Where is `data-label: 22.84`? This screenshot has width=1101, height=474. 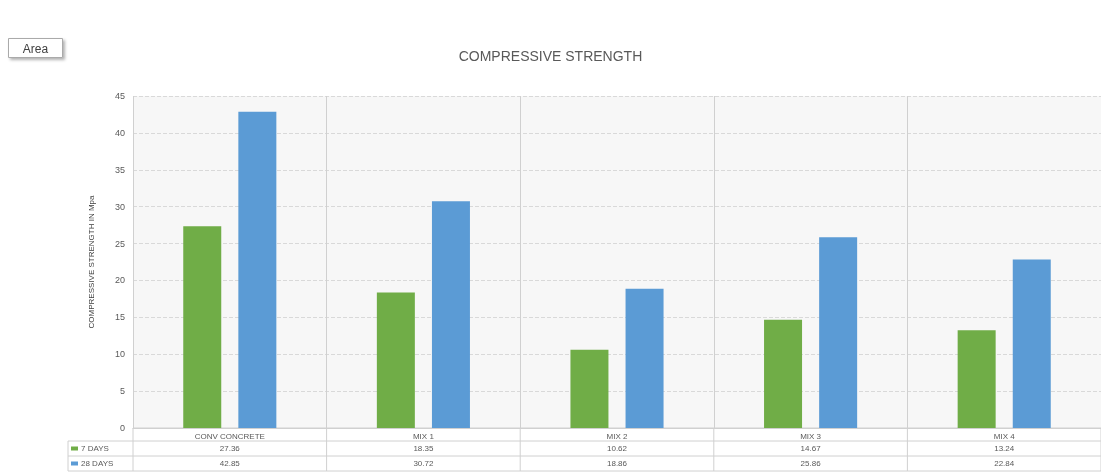
data-label: 22.84 is located at coordinates (1004, 463).